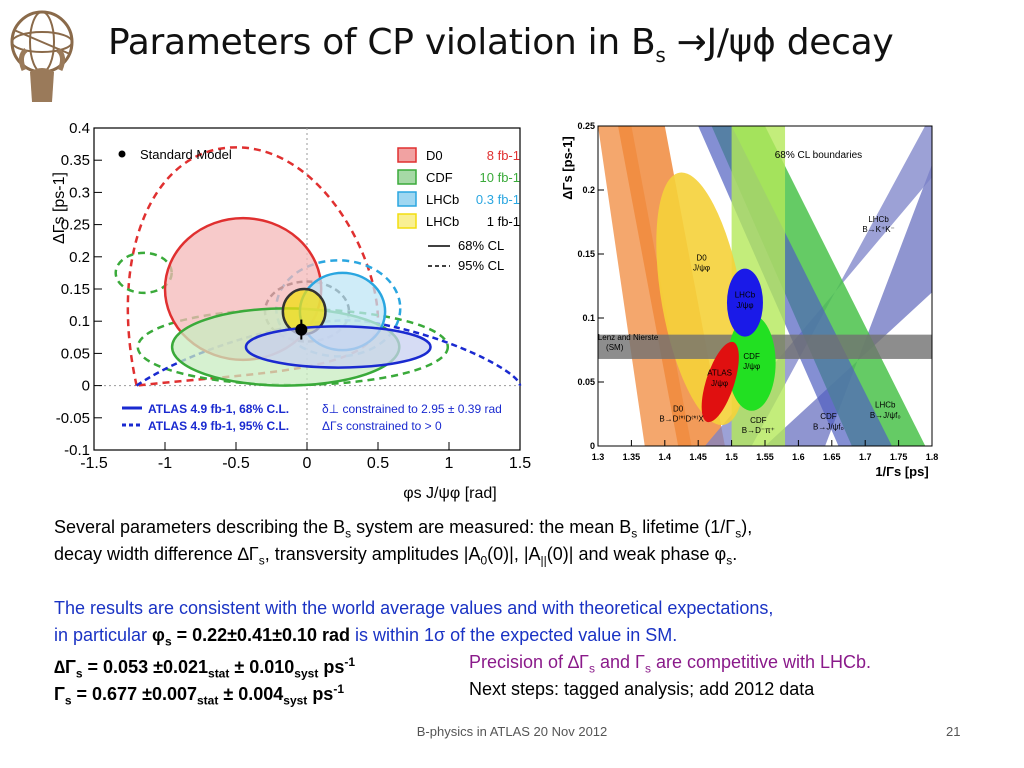 The width and height of the screenshot is (1024, 768). I want to click on legend-lumi: 10 fb-1, so click(500, 177).